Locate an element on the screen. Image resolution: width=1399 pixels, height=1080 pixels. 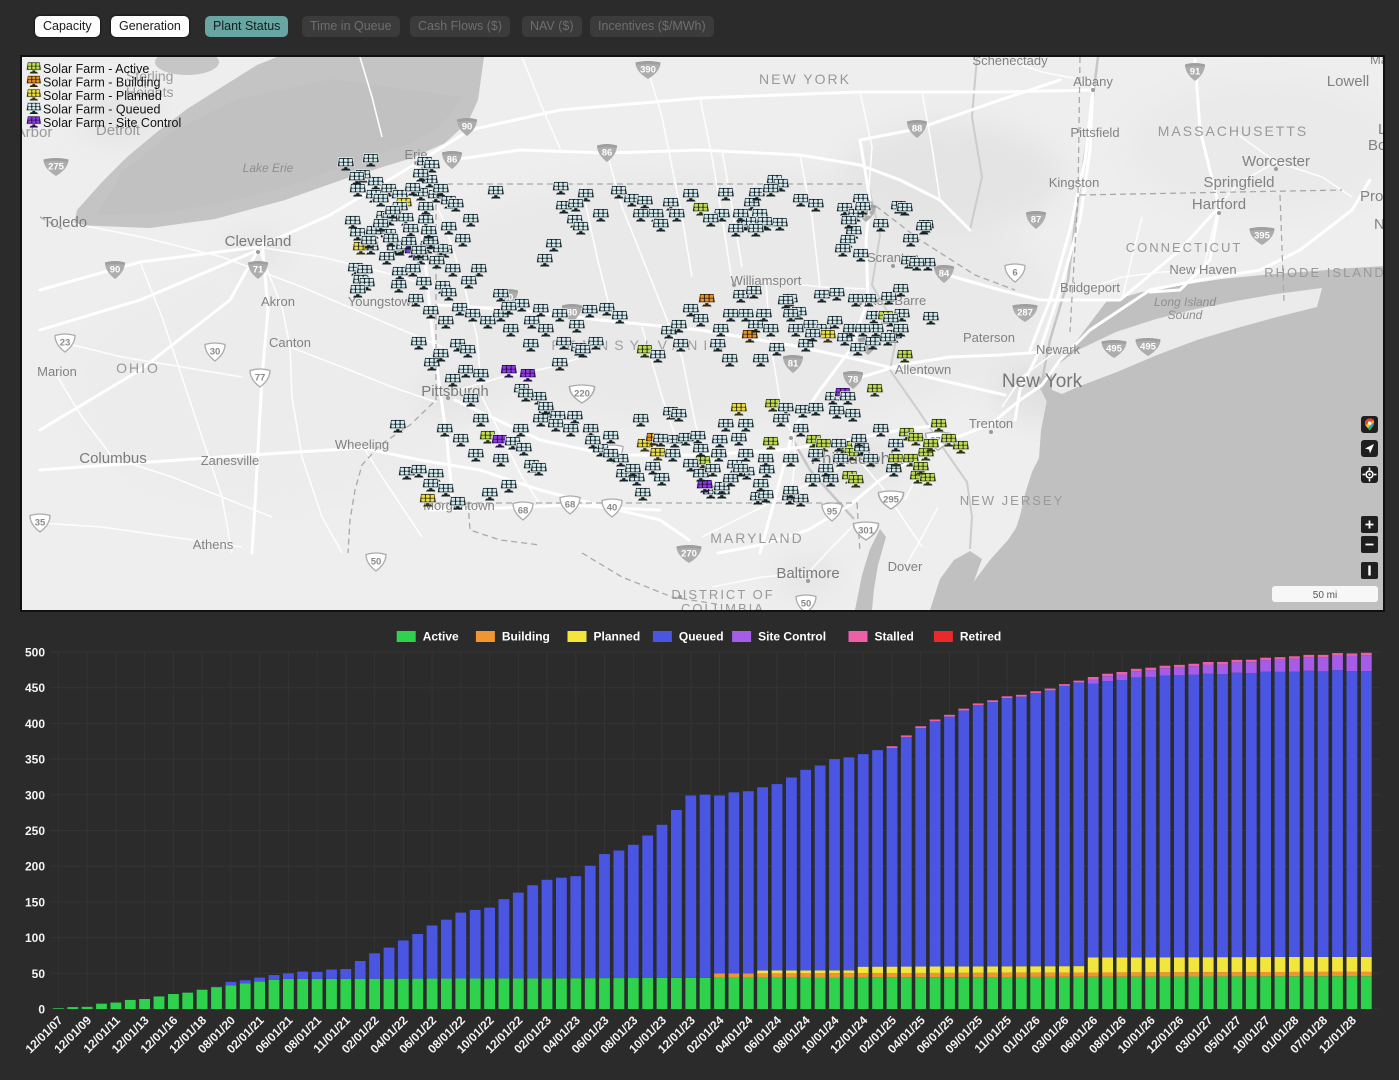
svg-text: NEW JERSEY is located at coordinates (1012, 500).